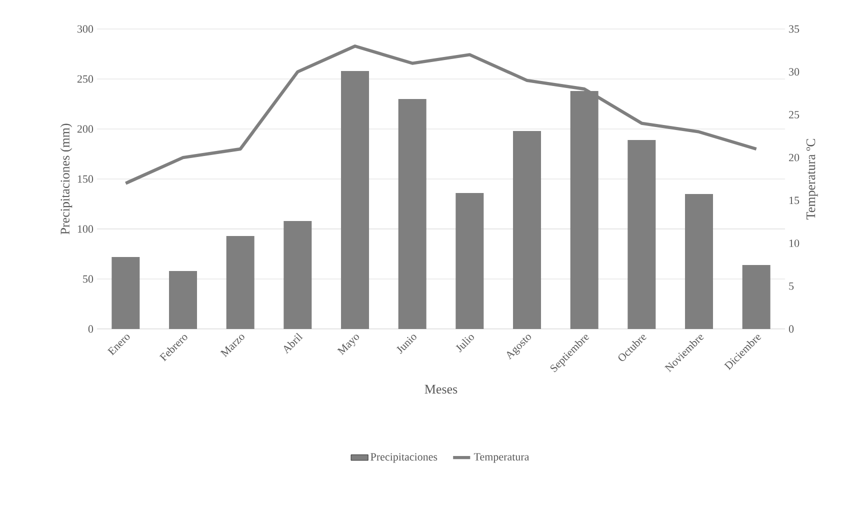 The height and width of the screenshot is (529, 853). Describe the element at coordinates (85, 129) in the screenshot. I see `y-tick-label: 200` at that location.